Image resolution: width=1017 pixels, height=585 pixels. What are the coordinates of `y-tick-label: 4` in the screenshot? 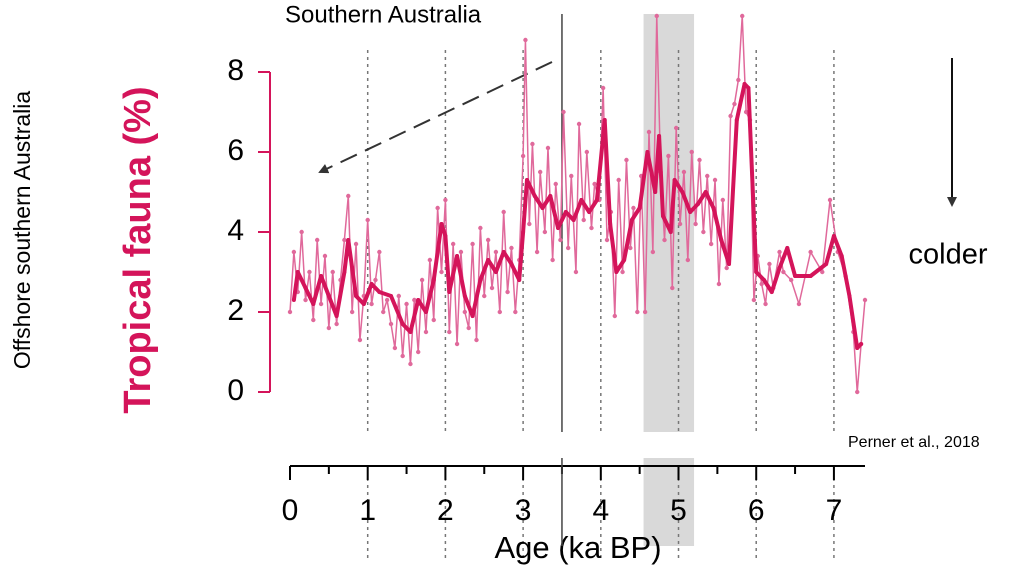 It's located at (235, 230).